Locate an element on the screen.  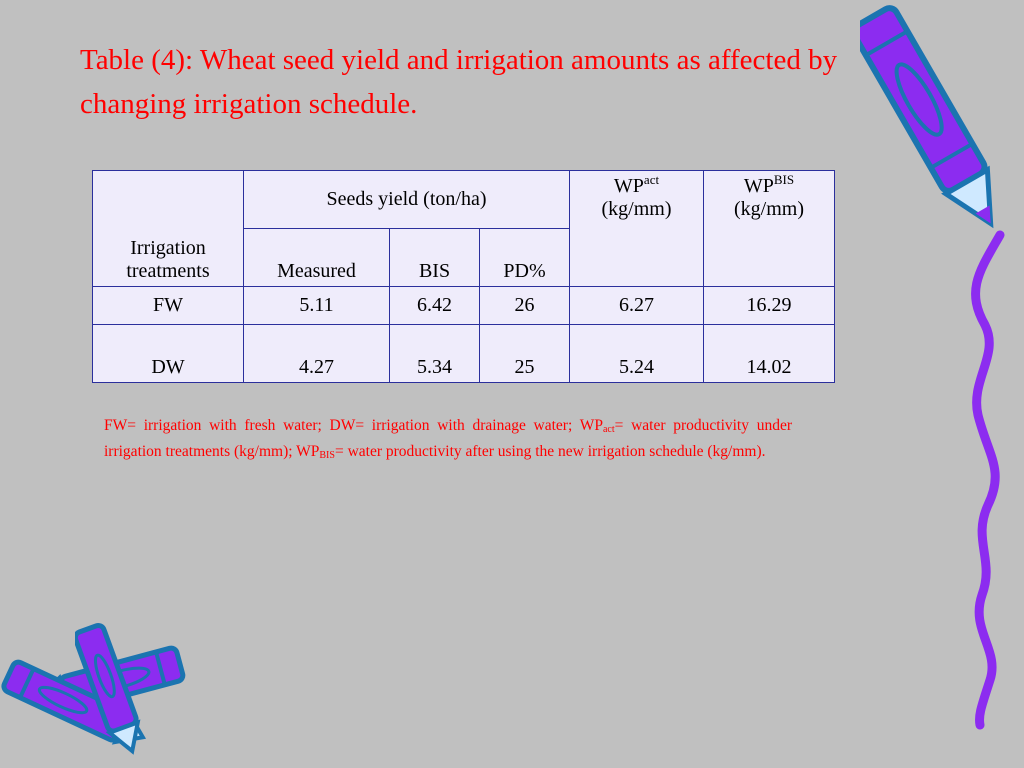
table-row: DW 4.27 5.34 25 5.24 14.02 is located at coordinates (463, 353).